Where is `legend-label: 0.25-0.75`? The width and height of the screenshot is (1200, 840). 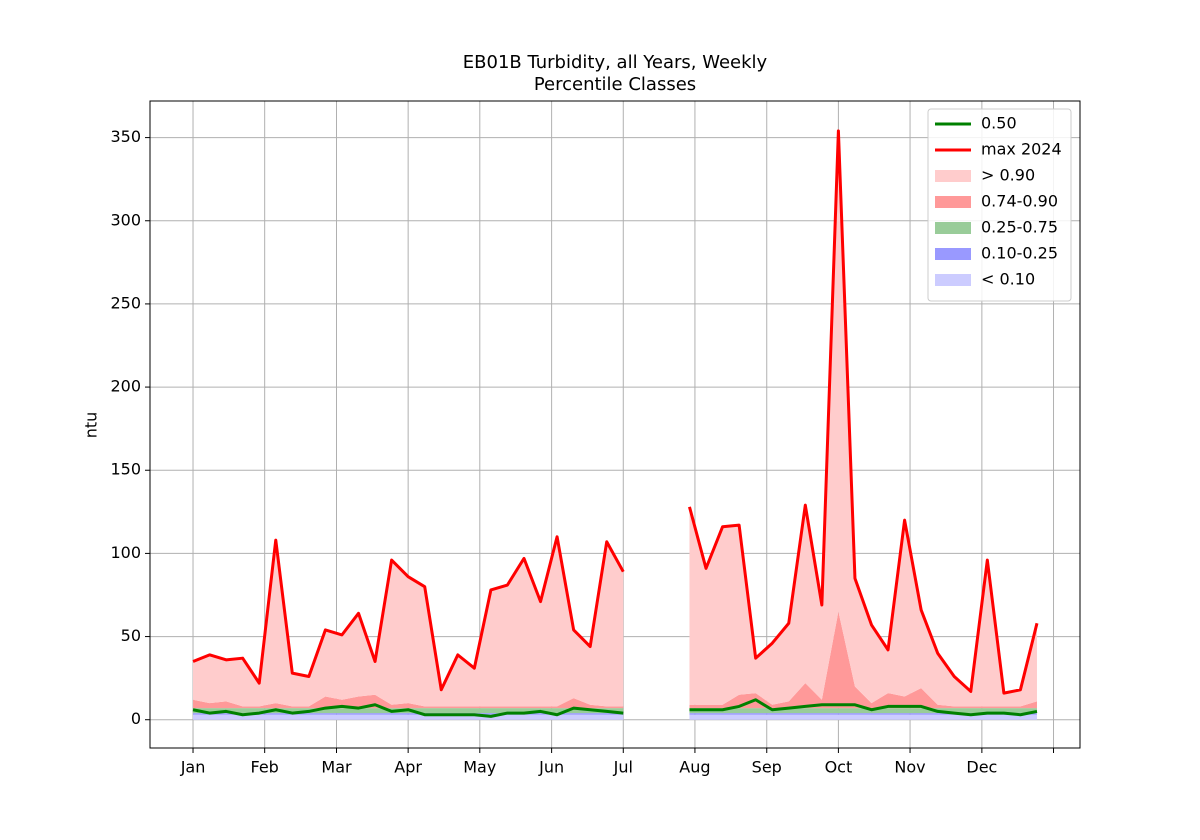
legend-label: 0.25-0.75 is located at coordinates (1019, 227).